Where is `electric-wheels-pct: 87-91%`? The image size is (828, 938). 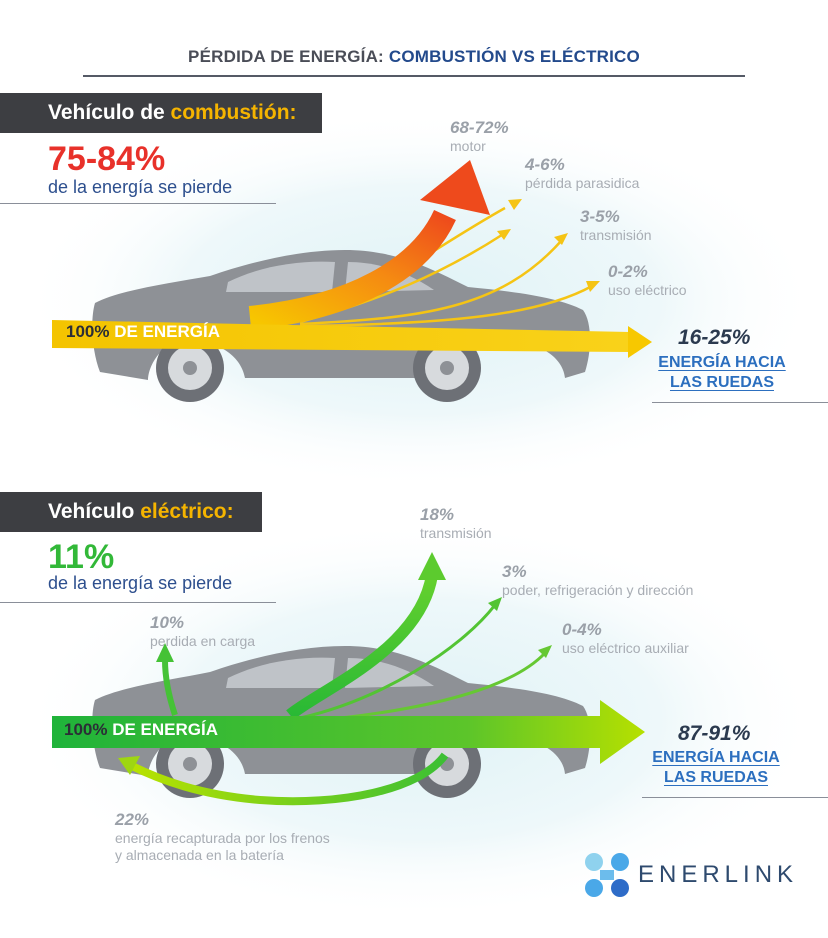
electric-wheels-pct: 87-91% is located at coordinates (714, 733).